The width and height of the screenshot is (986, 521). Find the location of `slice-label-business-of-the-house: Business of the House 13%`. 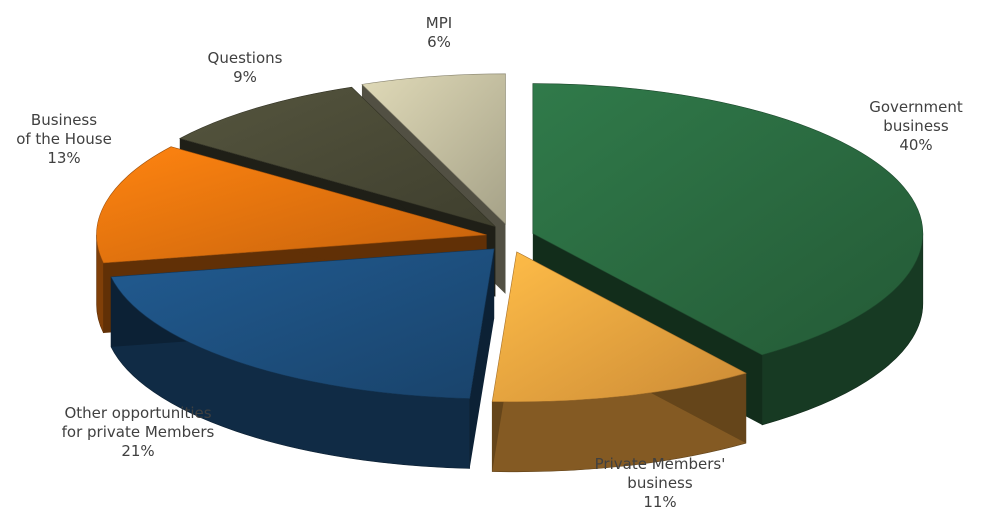

slice-label-business-of-the-house: Business of the House 13% is located at coordinates (64, 139).